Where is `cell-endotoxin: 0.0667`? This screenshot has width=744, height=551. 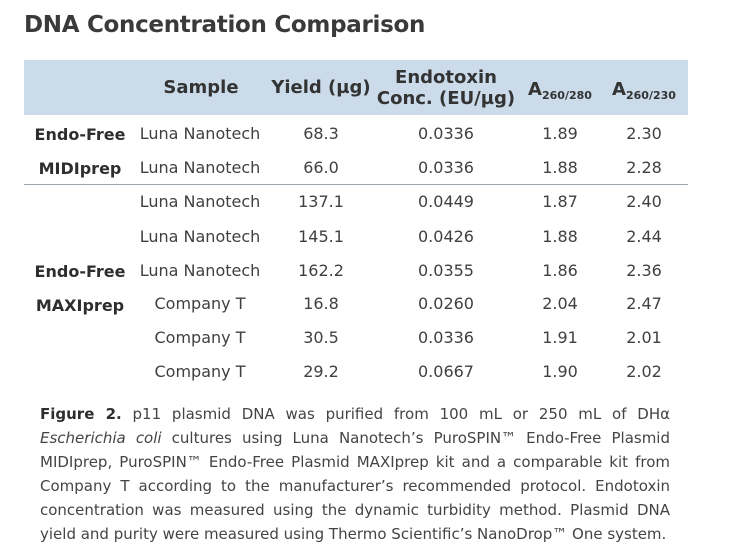 cell-endotoxin: 0.0667 is located at coordinates (446, 371).